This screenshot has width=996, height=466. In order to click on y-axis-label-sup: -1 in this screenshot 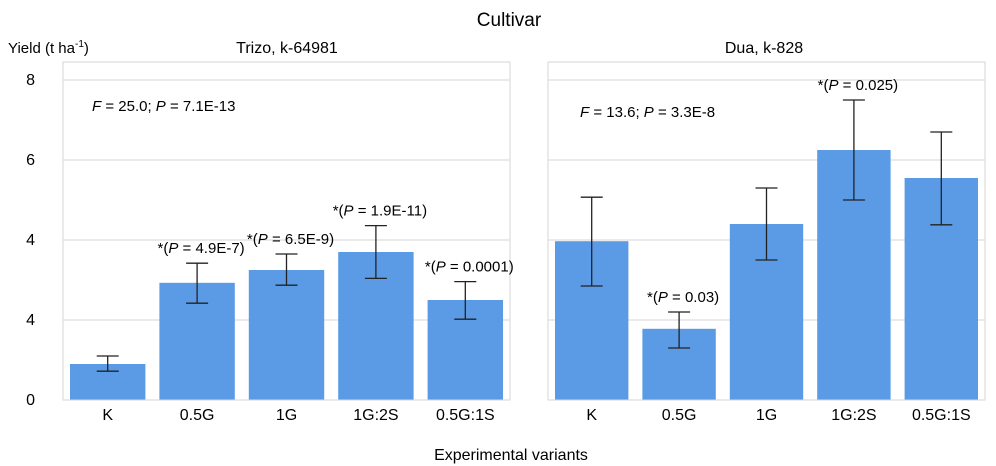, I will do `click(79, 44)`.